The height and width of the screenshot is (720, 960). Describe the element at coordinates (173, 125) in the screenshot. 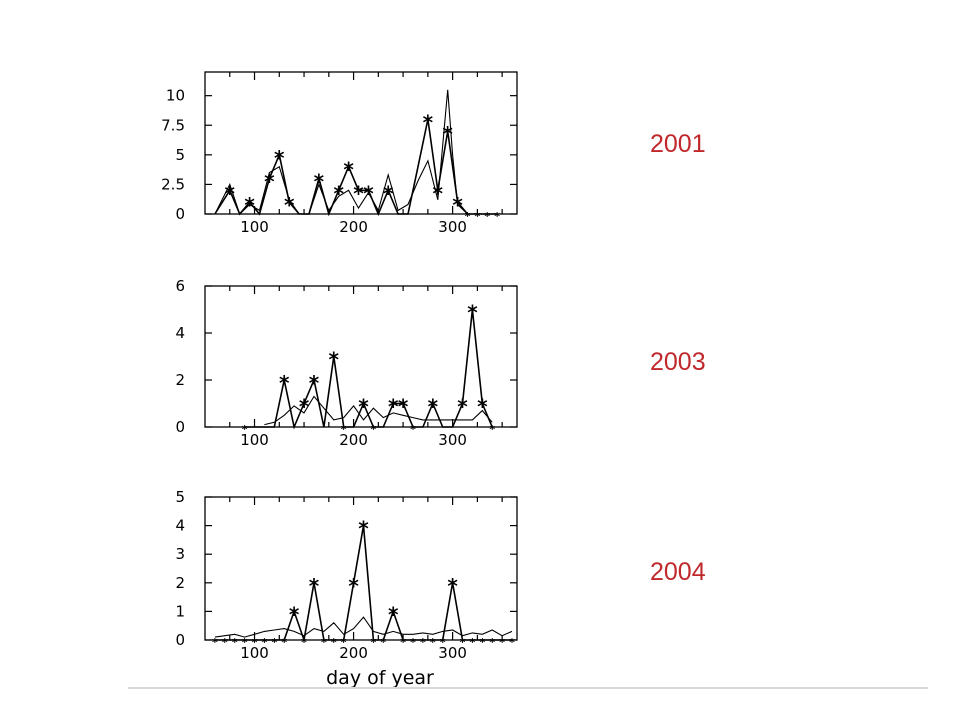

I see `y-tick-label: 7.5` at that location.